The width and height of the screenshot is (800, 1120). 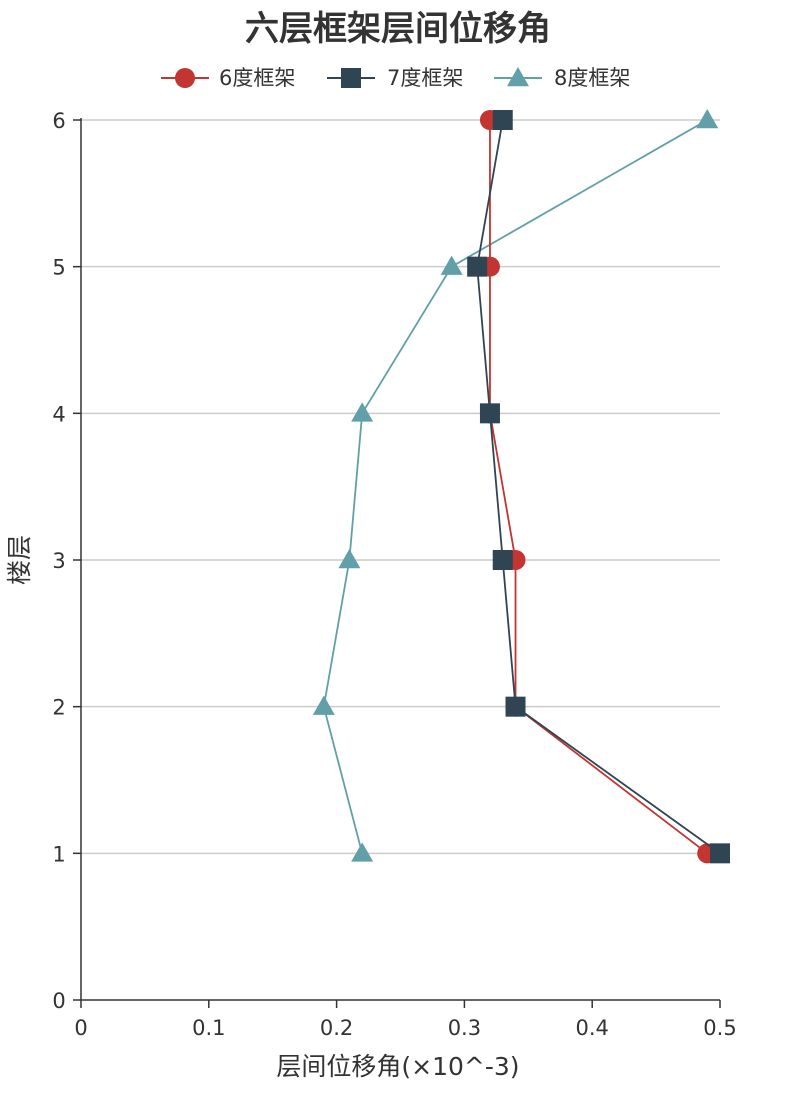 What do you see at coordinates (58, 121) in the screenshot?
I see `y-tick-label-6: 6` at bounding box center [58, 121].